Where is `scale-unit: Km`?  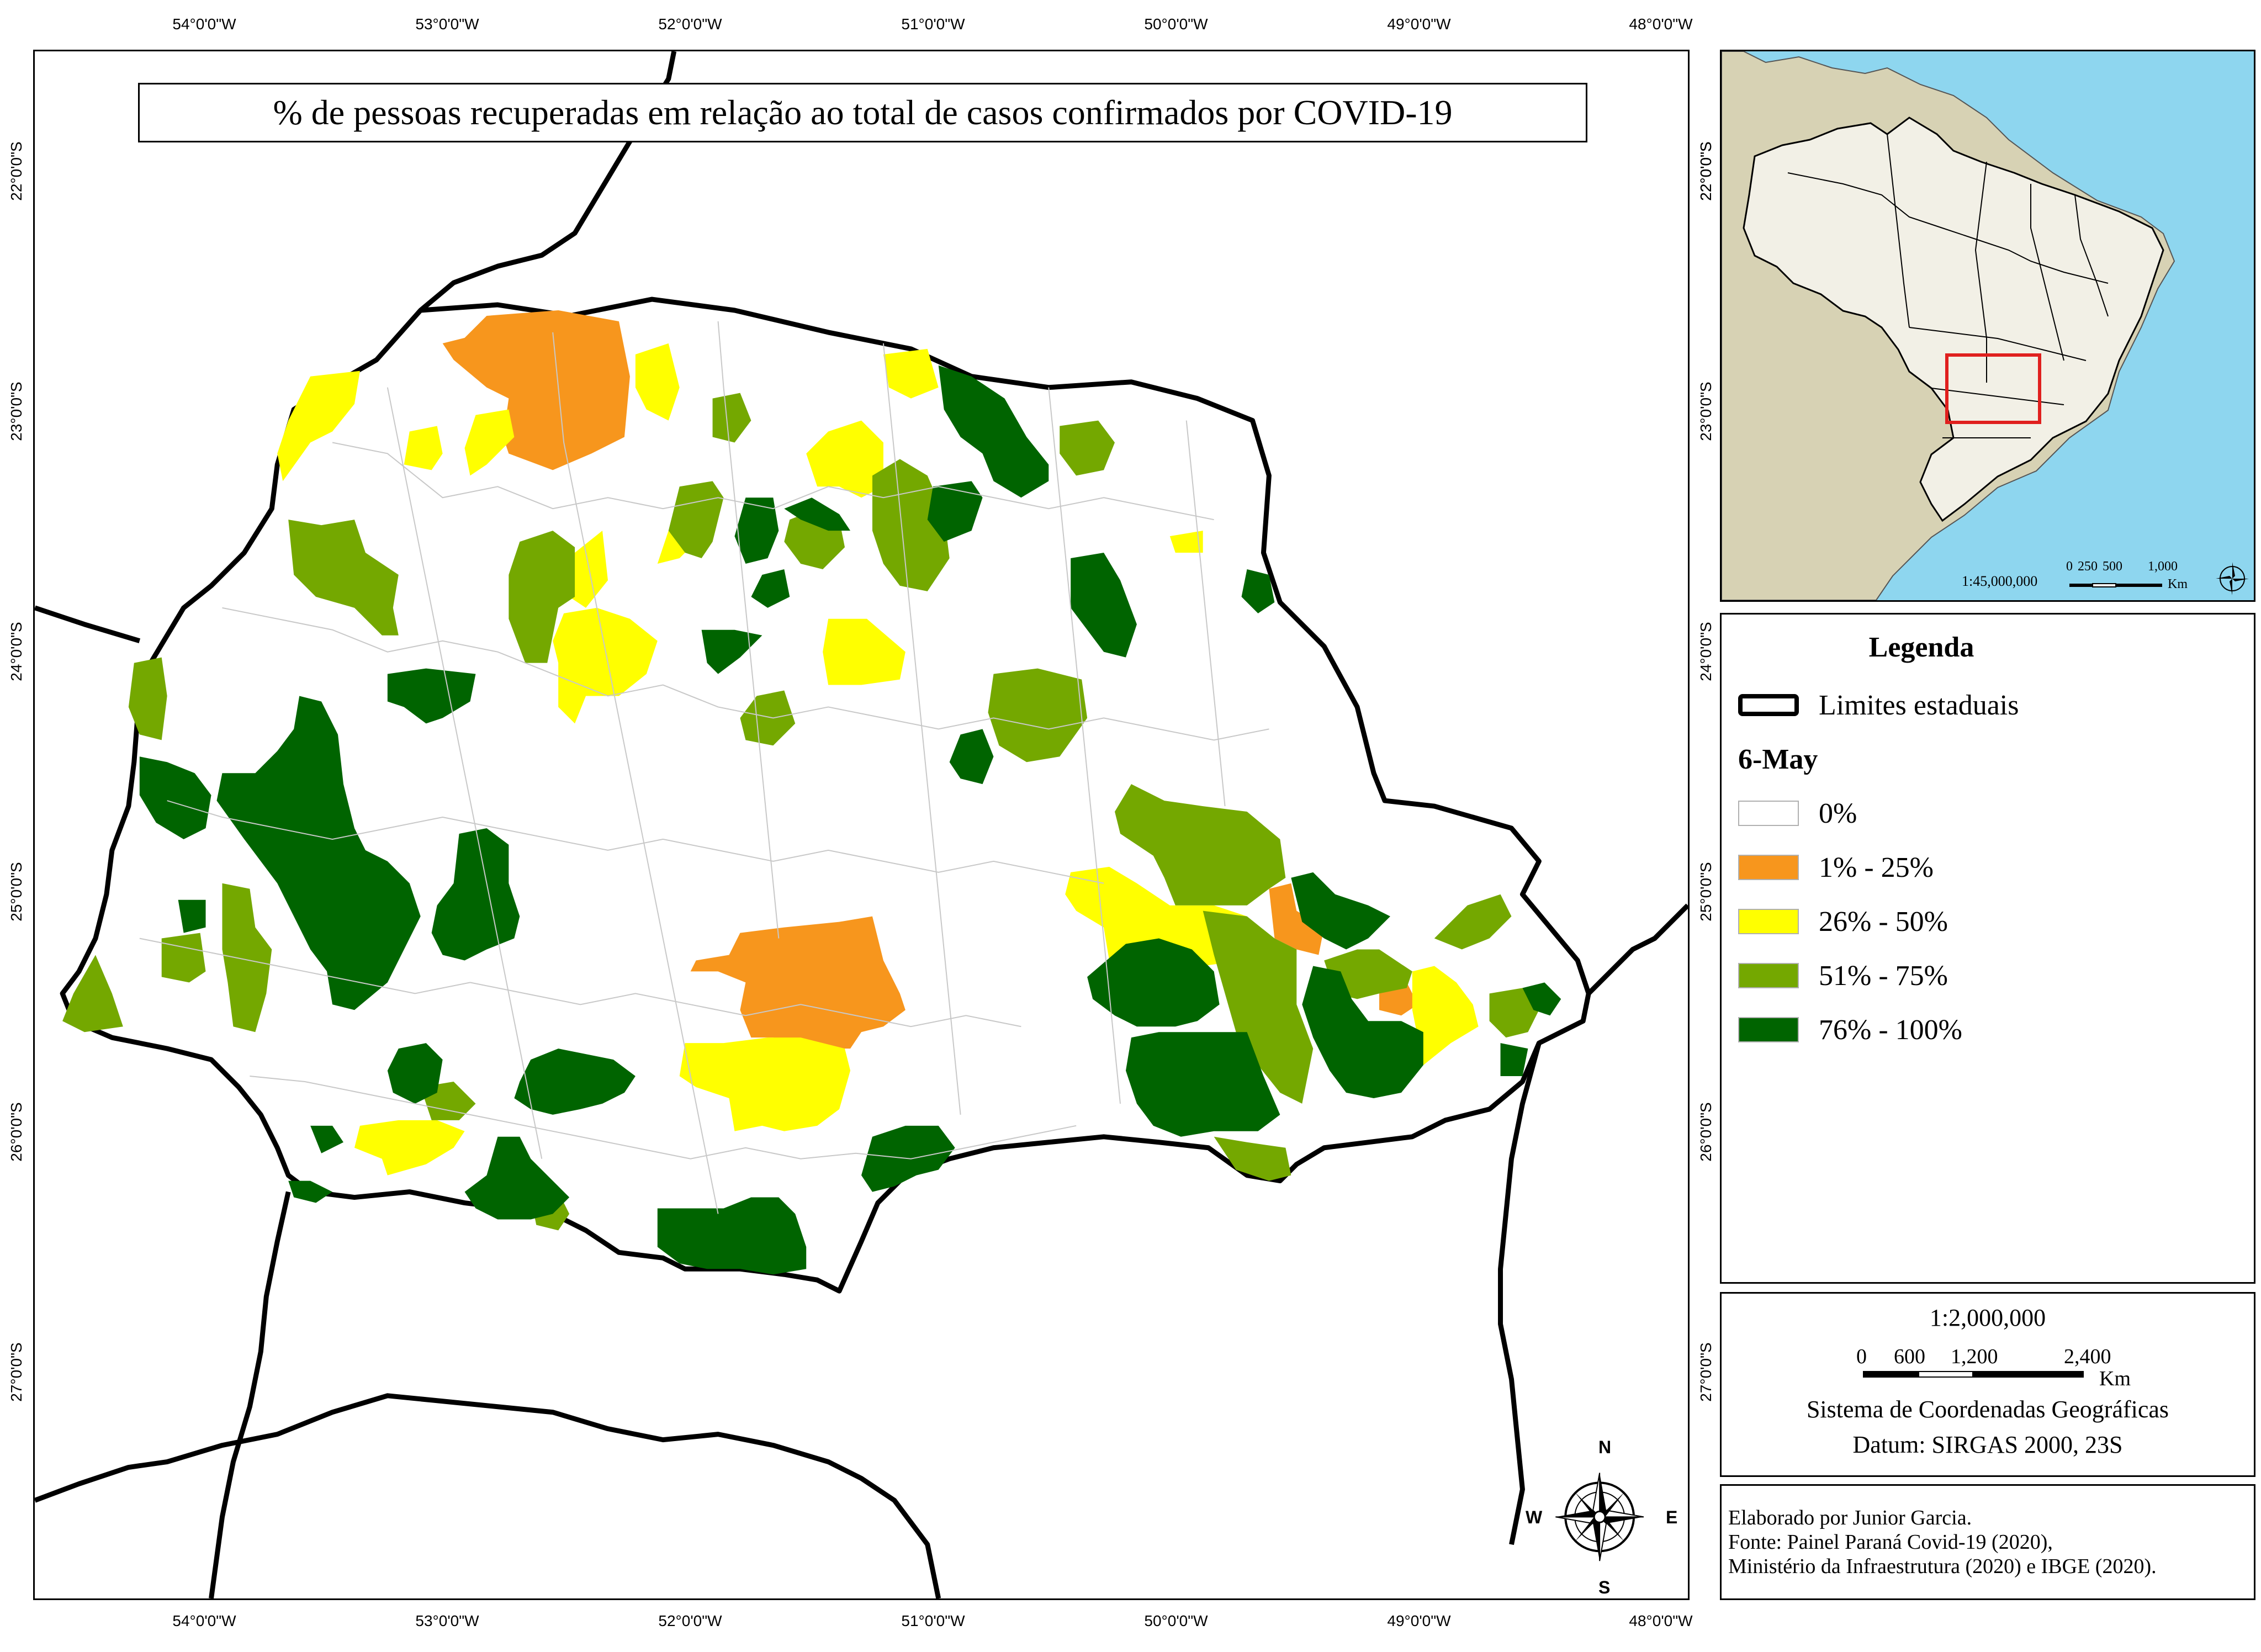
scale-unit: Km is located at coordinates (2115, 1378).